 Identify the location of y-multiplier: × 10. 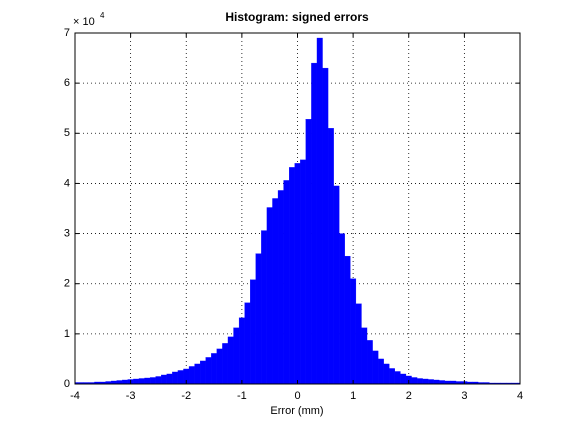
(84, 22).